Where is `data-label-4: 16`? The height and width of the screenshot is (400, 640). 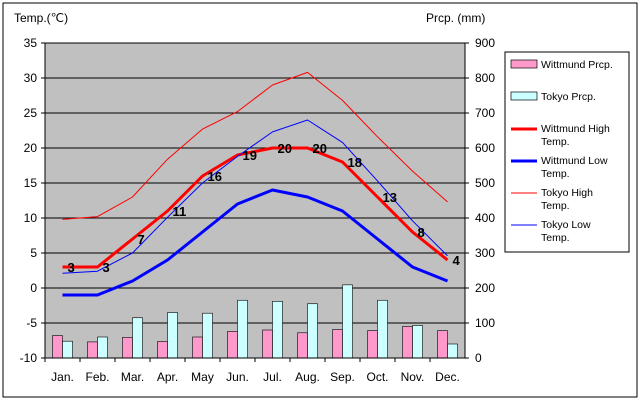
data-label-4: 16 is located at coordinates (215, 176).